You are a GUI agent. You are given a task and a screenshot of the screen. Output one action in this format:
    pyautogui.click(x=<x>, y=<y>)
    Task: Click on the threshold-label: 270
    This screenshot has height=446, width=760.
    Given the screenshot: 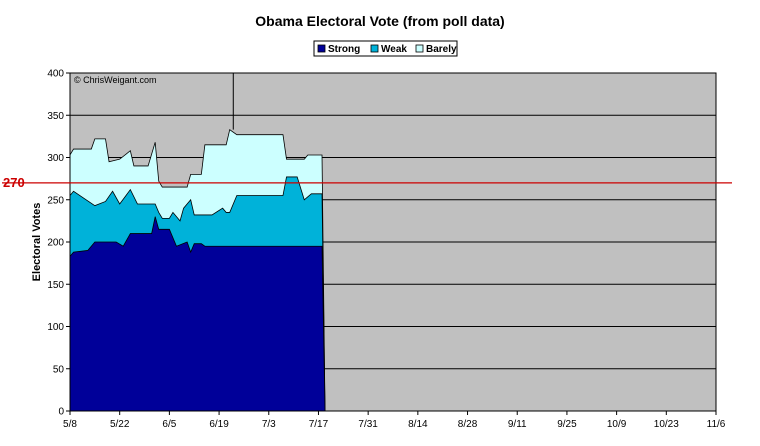 What is the action you would take?
    pyautogui.click(x=14, y=182)
    